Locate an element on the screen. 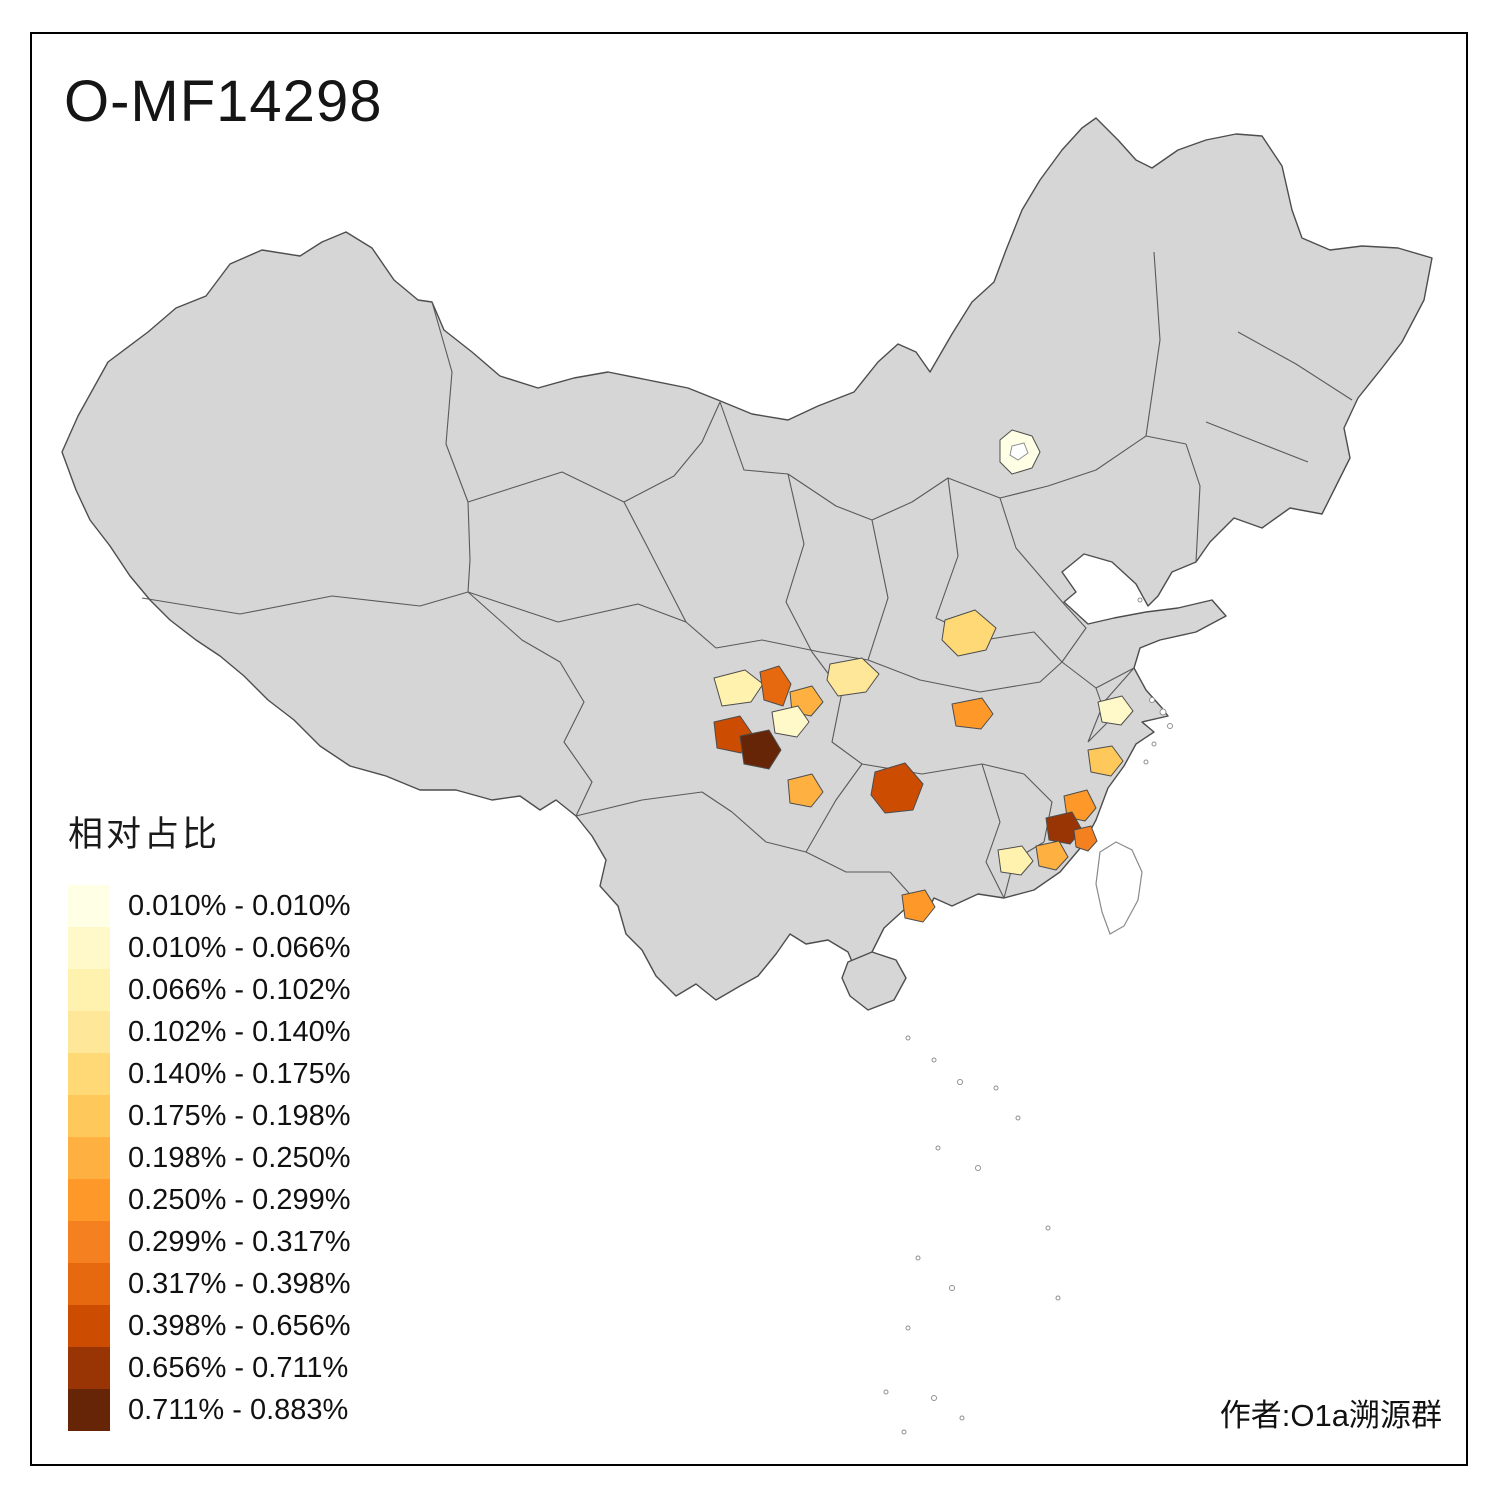 This screenshot has width=1500, height=1500. legend-label: 0.140% - 0.175% is located at coordinates (239, 1073).